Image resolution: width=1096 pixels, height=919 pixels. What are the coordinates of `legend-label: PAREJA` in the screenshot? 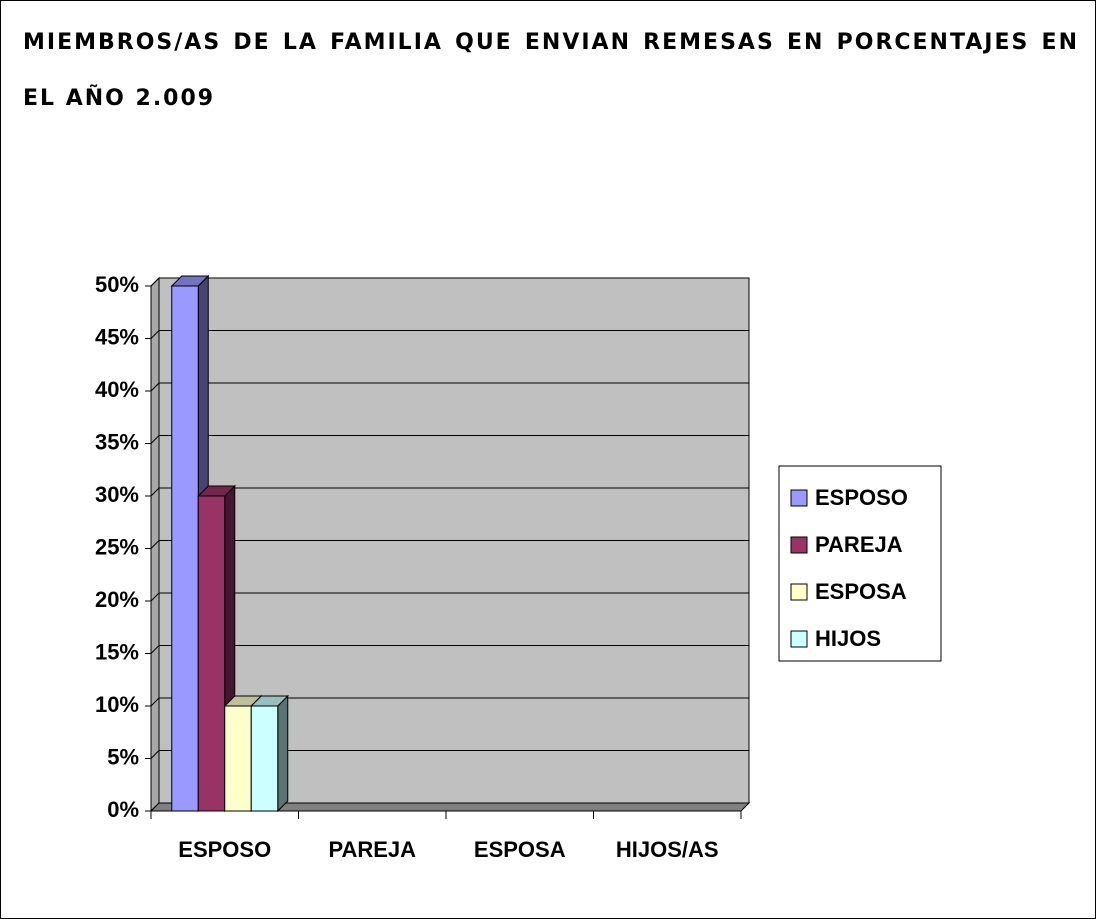 It's located at (859, 544).